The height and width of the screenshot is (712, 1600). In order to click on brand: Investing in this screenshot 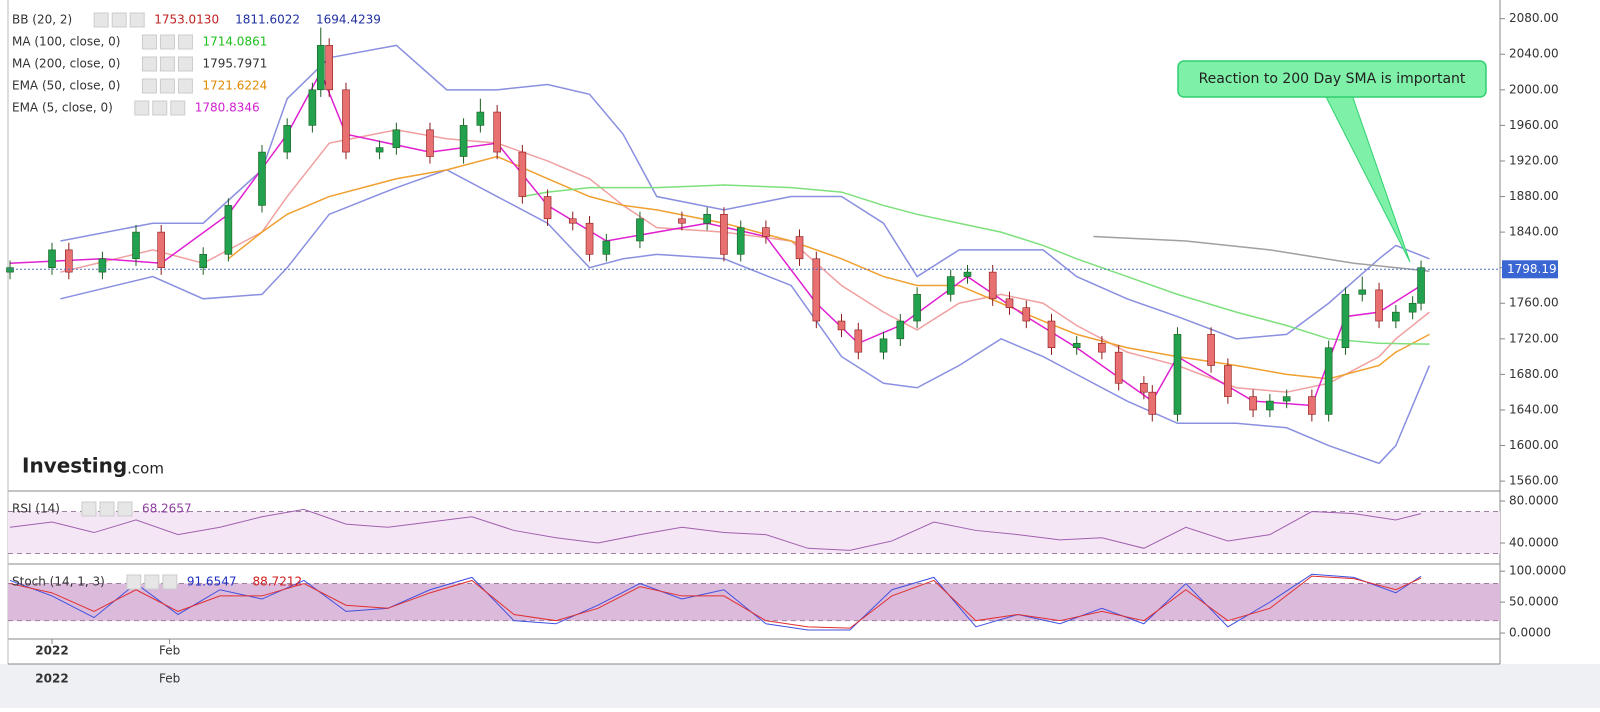, I will do `click(74, 466)`.